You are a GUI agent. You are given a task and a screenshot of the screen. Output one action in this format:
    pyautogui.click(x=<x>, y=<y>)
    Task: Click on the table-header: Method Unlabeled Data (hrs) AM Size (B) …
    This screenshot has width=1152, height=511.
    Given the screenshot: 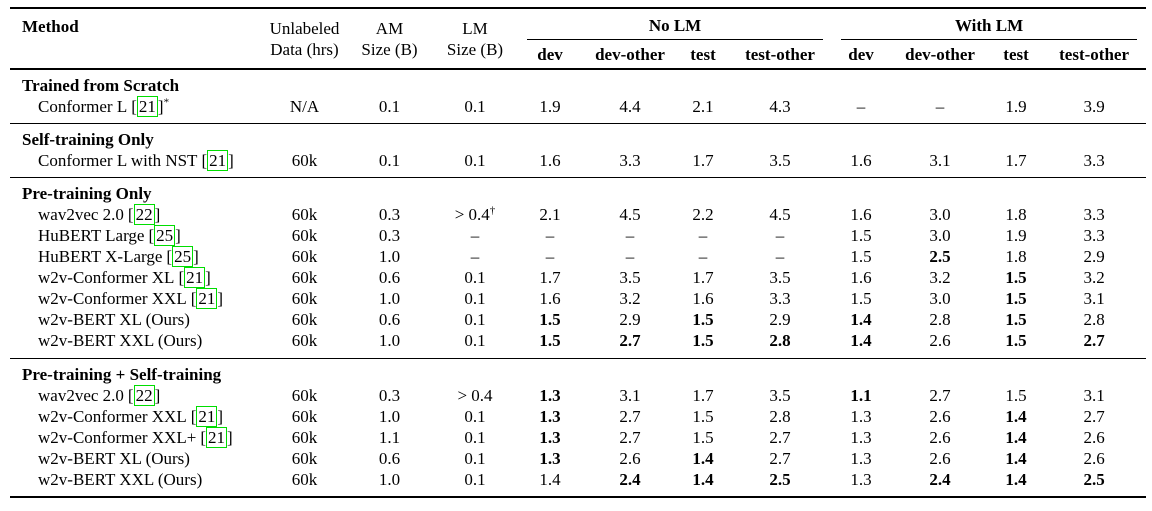 What is the action you would take?
    pyautogui.click(x=578, y=38)
    